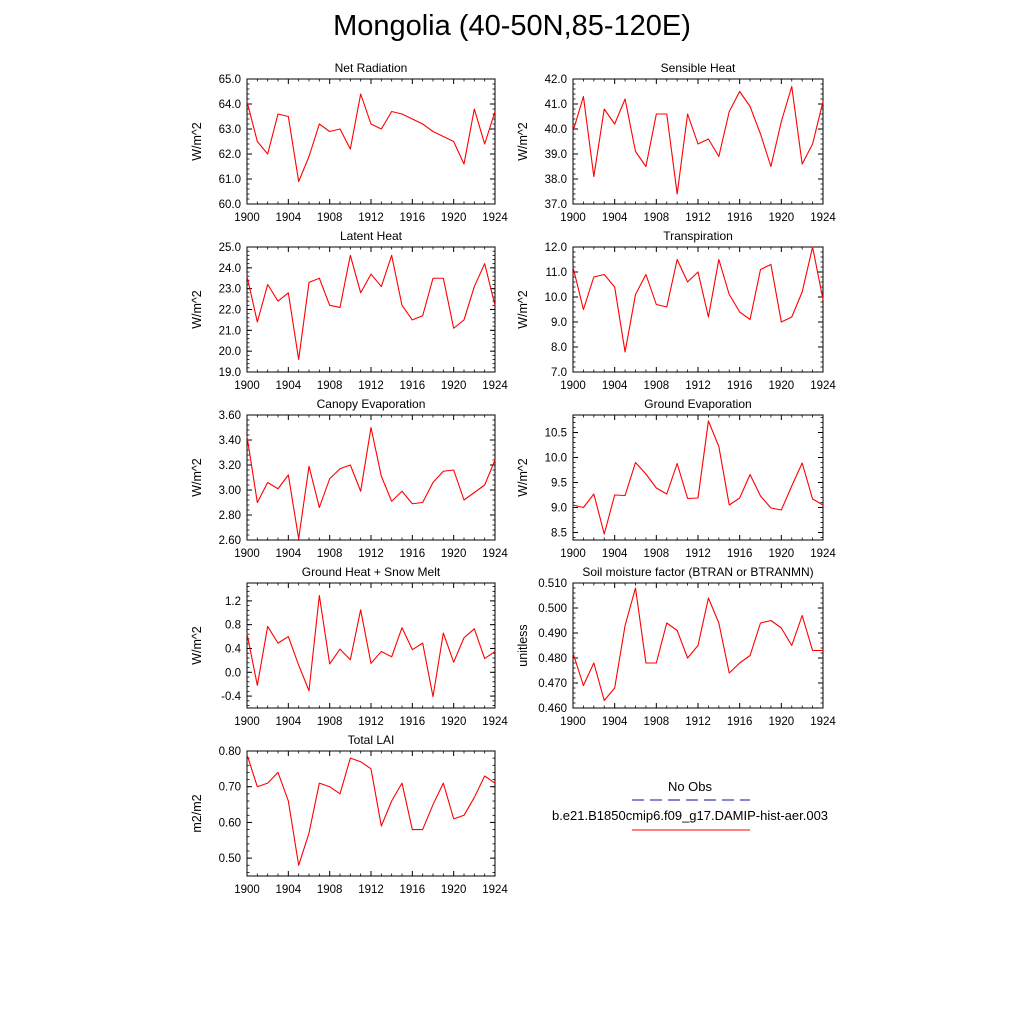 Image resolution: width=1024 pixels, height=1024 pixels. I want to click on y-tick-label: 12.0, so click(556, 248).